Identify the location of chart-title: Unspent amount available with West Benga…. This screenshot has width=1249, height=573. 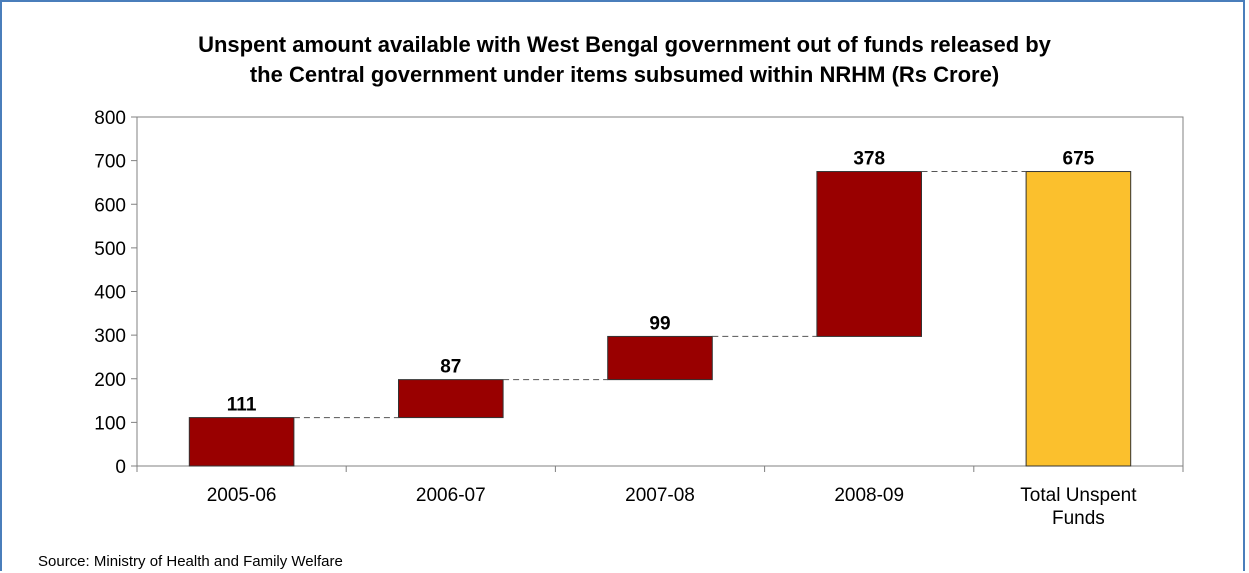
(624, 60).